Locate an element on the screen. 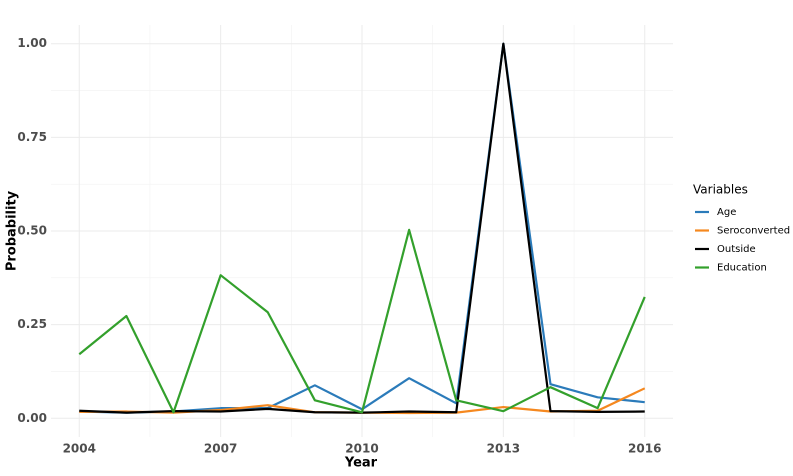 The height and width of the screenshot is (476, 793). x-tick-label: 2007 is located at coordinates (220, 449).